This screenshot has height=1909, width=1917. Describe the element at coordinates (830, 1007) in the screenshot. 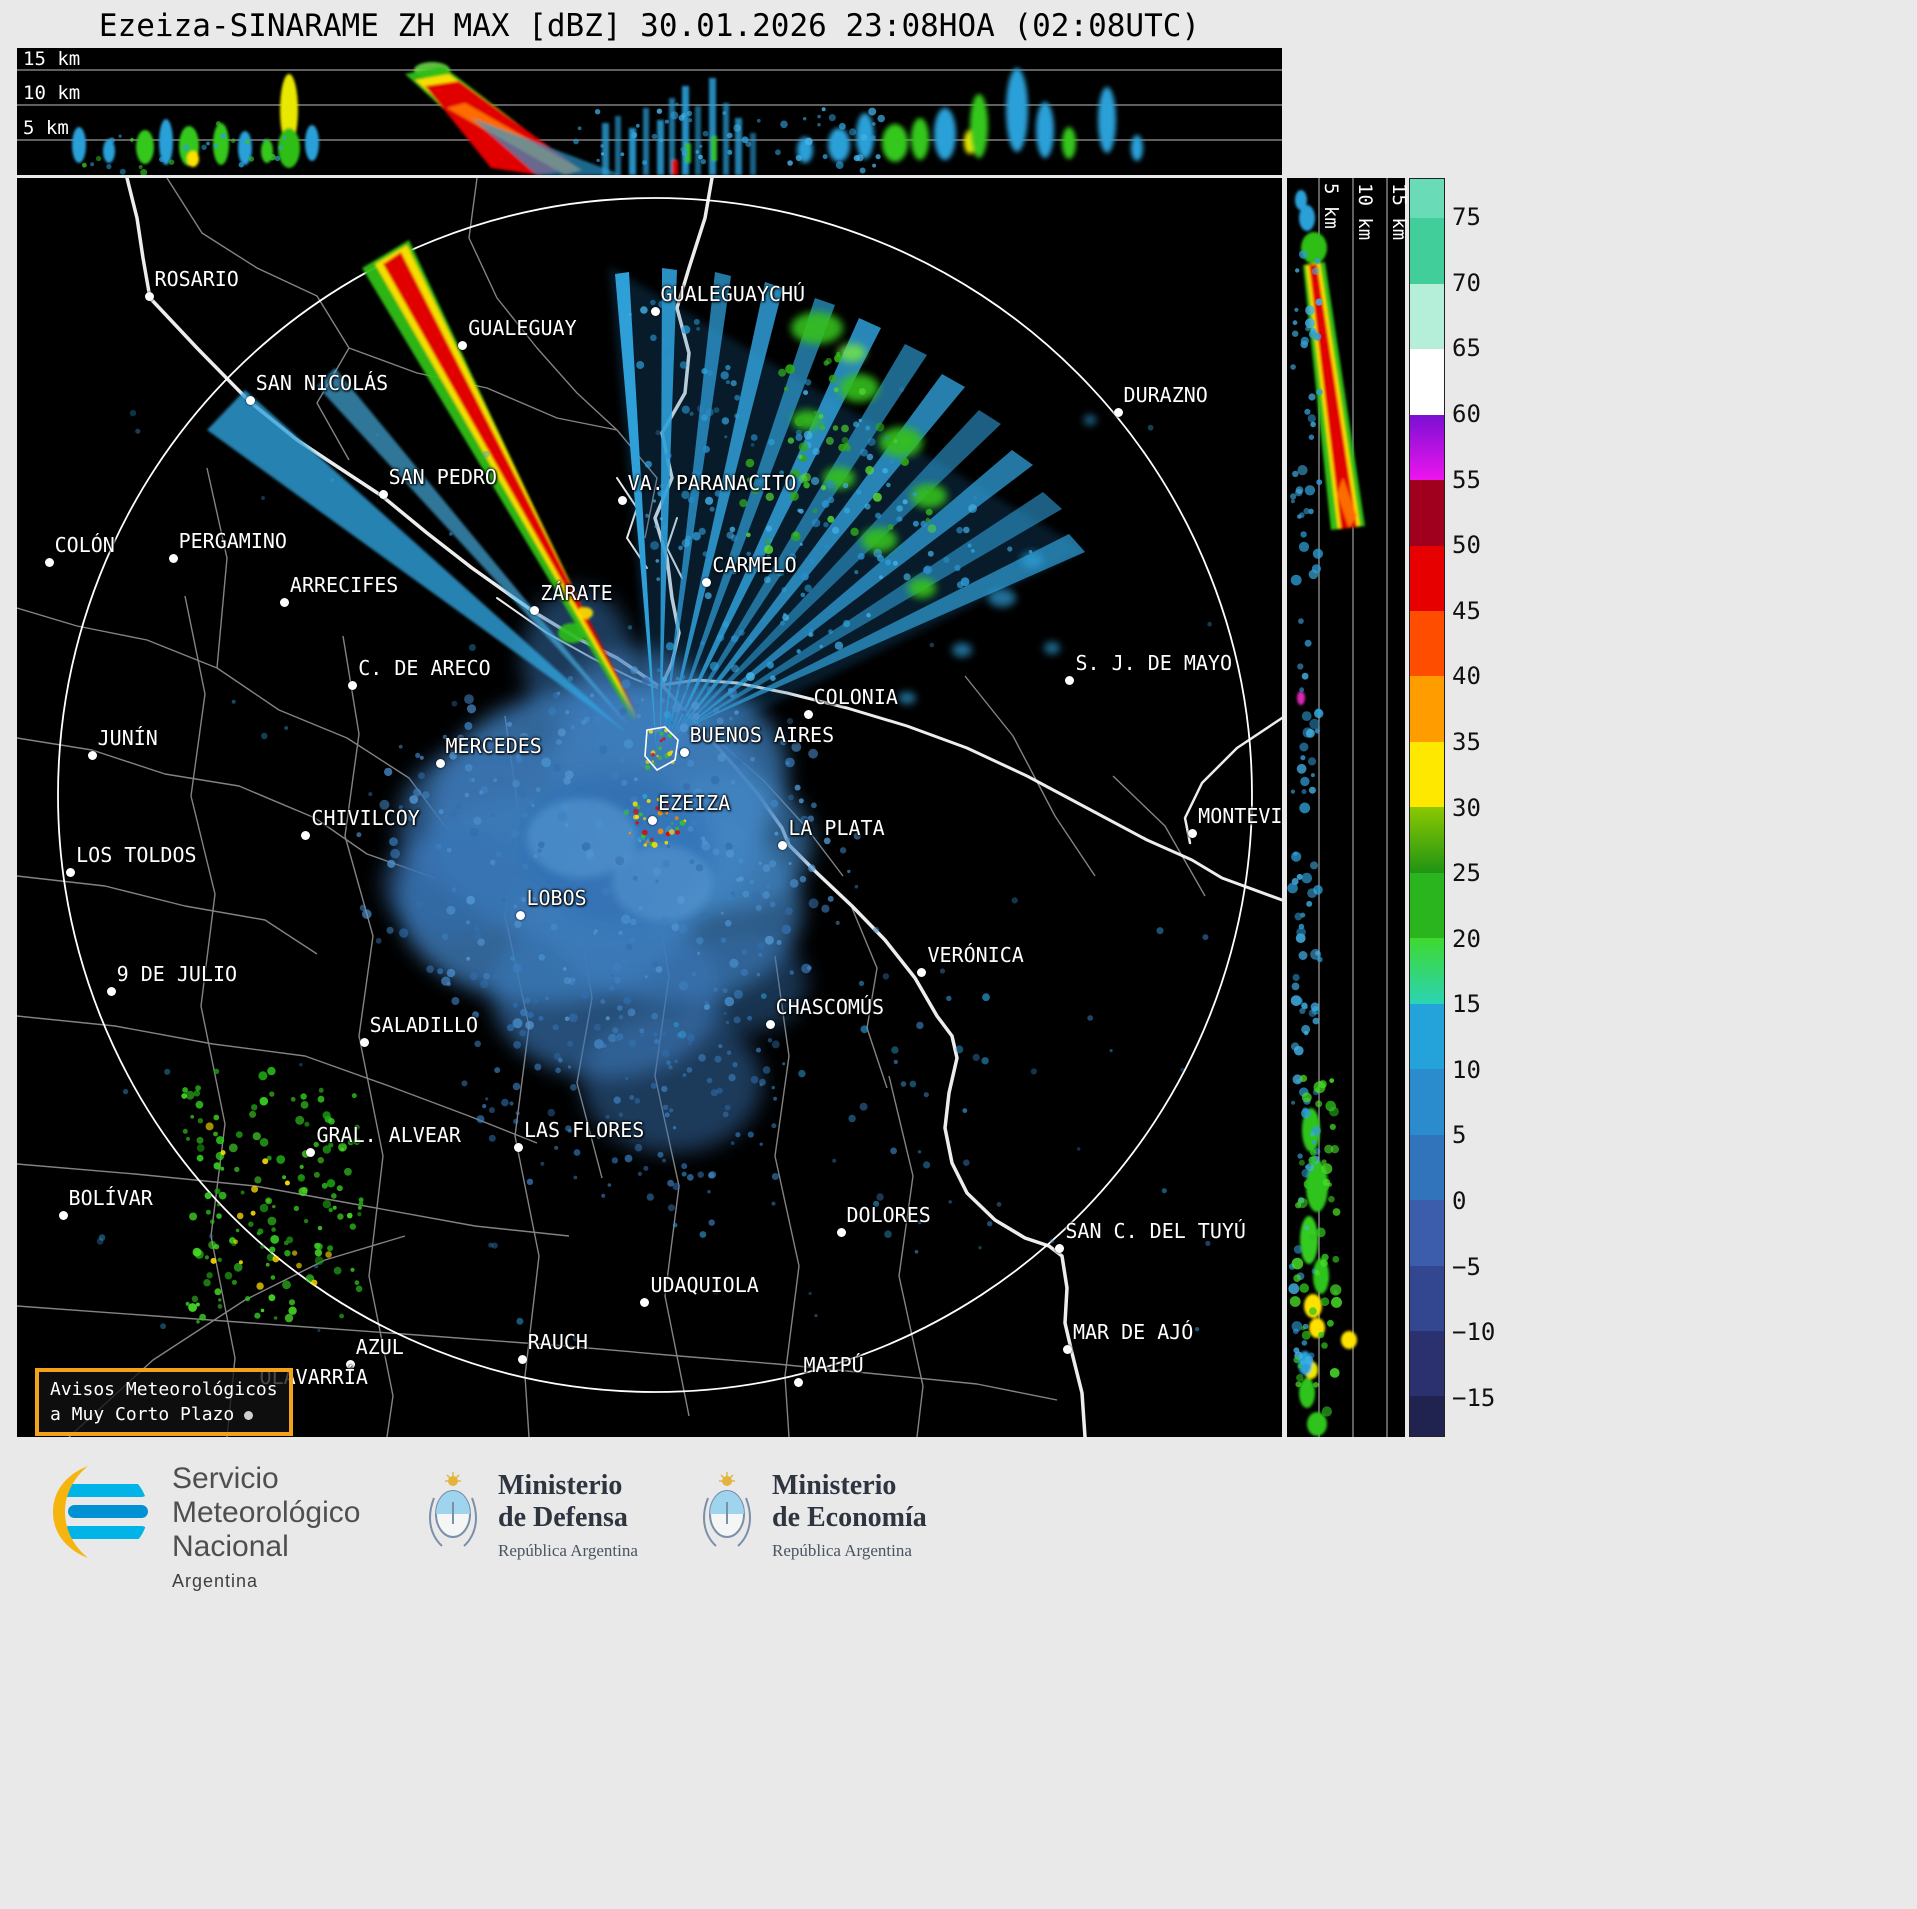

I see `city-label: CHASCOMÚS` at that location.